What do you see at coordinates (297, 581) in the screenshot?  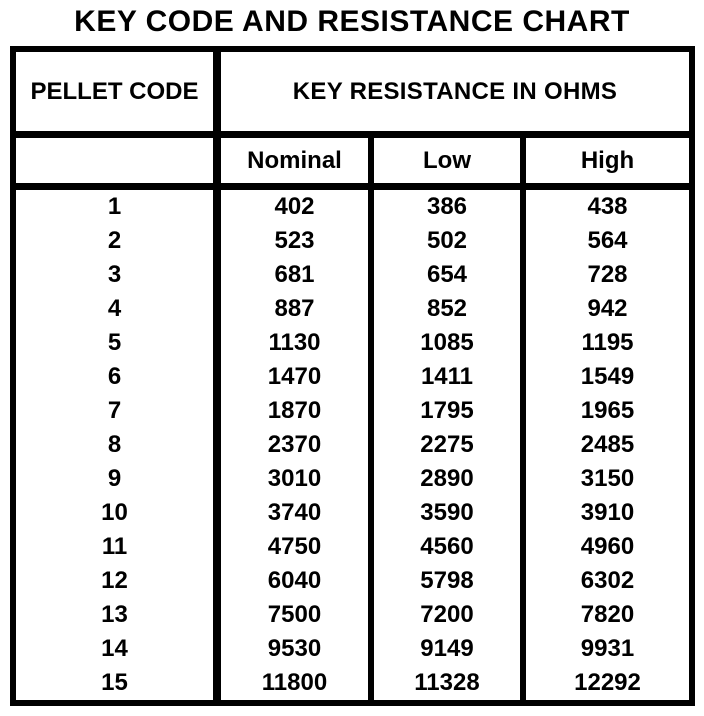 I see `nominal-cell: 6040` at bounding box center [297, 581].